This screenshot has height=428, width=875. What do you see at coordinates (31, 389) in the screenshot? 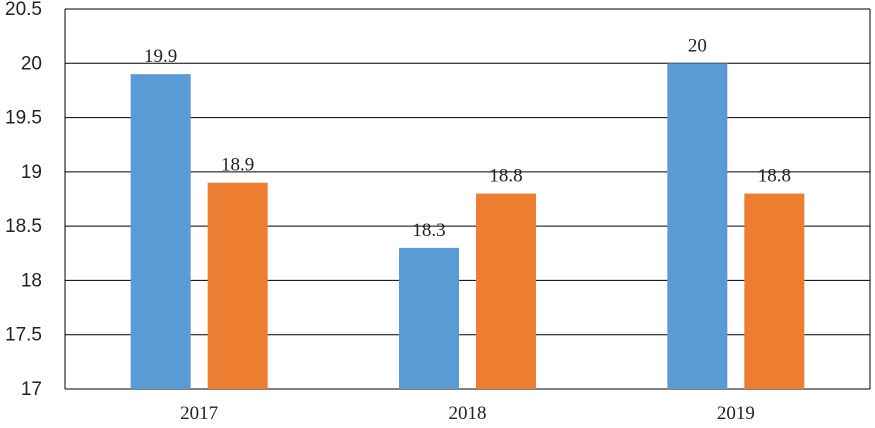
I see `y-tick-label: 17` at bounding box center [31, 389].